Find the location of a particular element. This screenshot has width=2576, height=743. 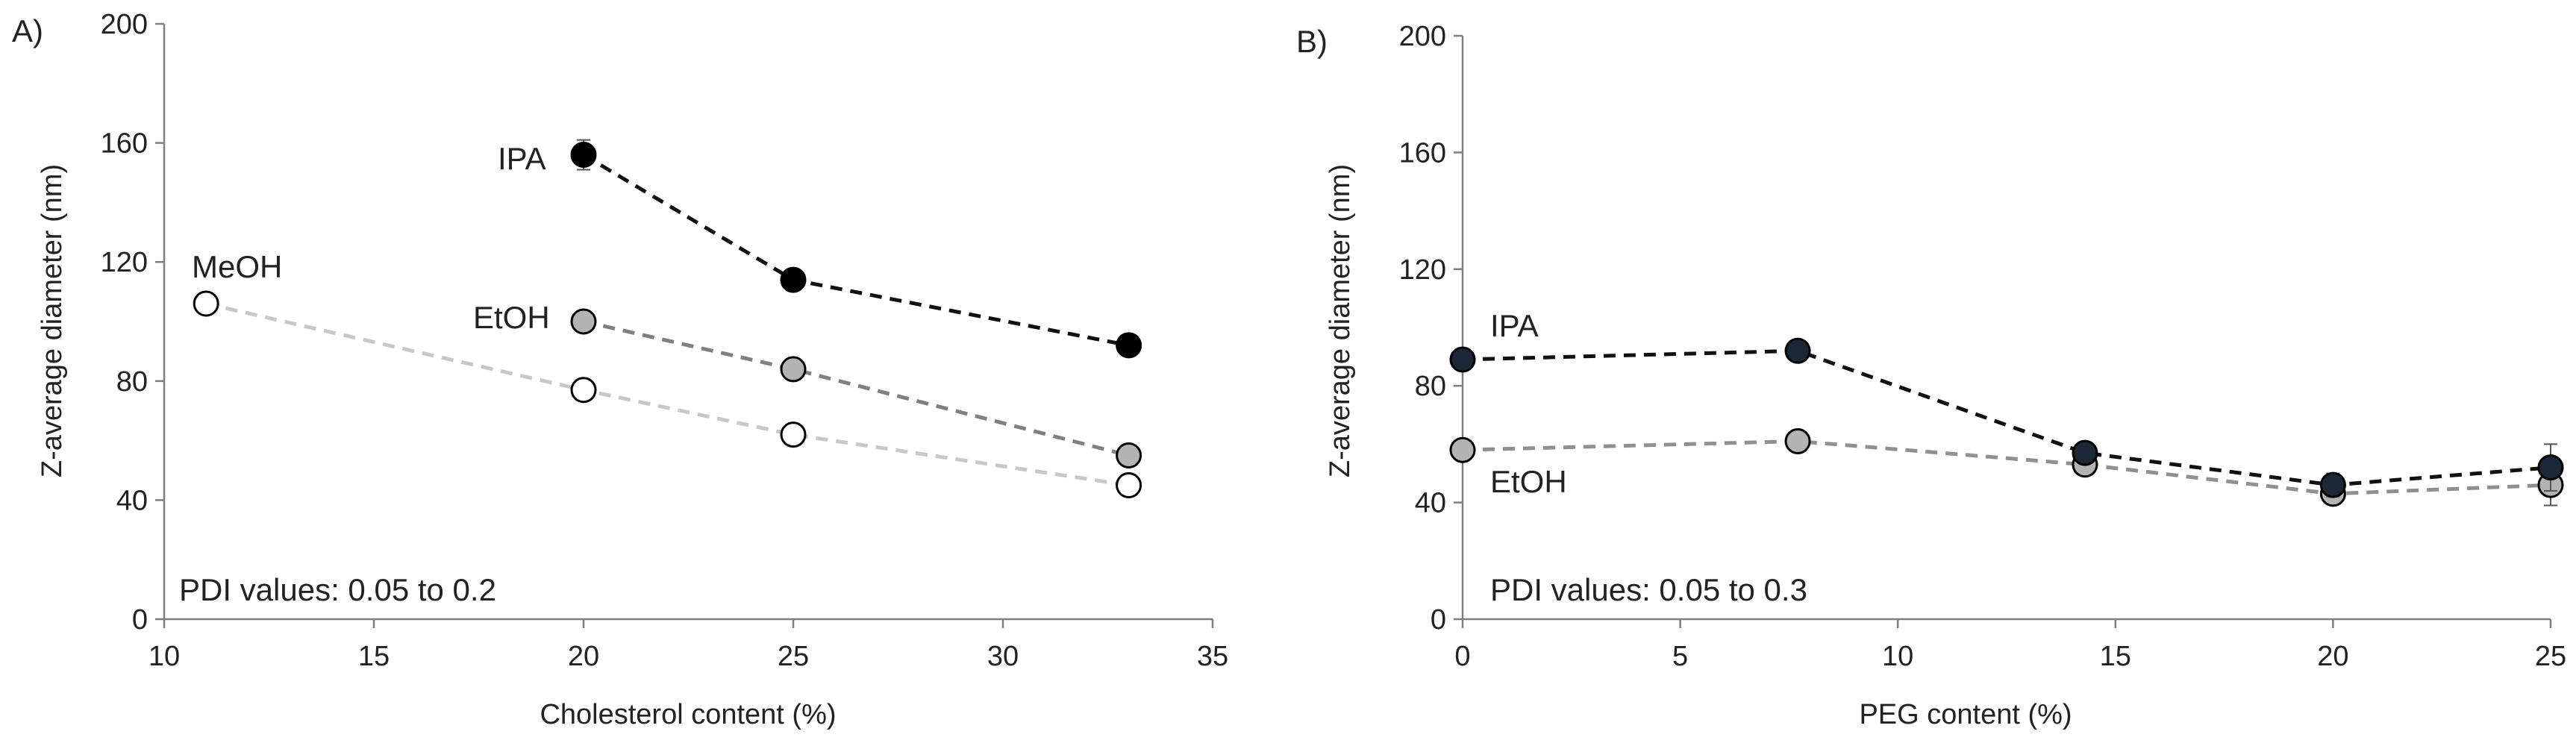

y-tick-label-a-120: 120 is located at coordinates (124, 262).